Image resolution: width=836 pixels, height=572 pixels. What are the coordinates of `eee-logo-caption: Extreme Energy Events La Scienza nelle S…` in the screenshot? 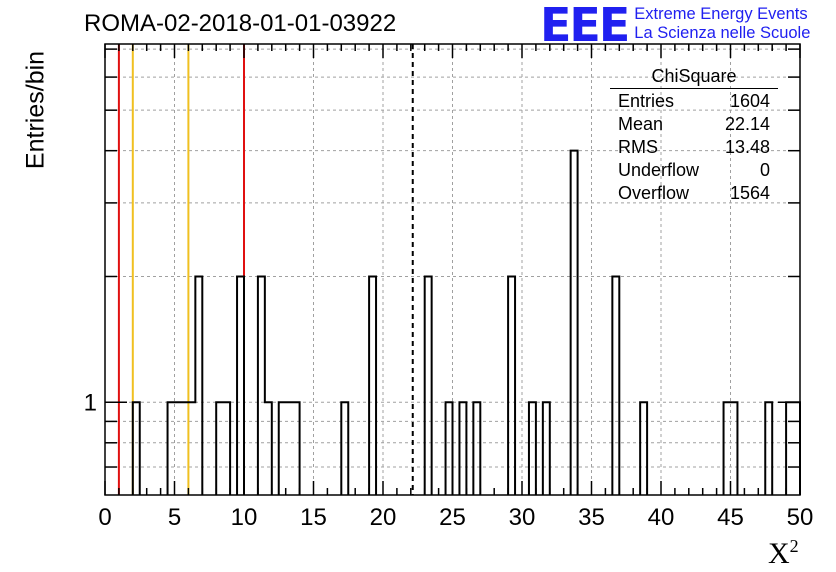 It's located at (722, 24).